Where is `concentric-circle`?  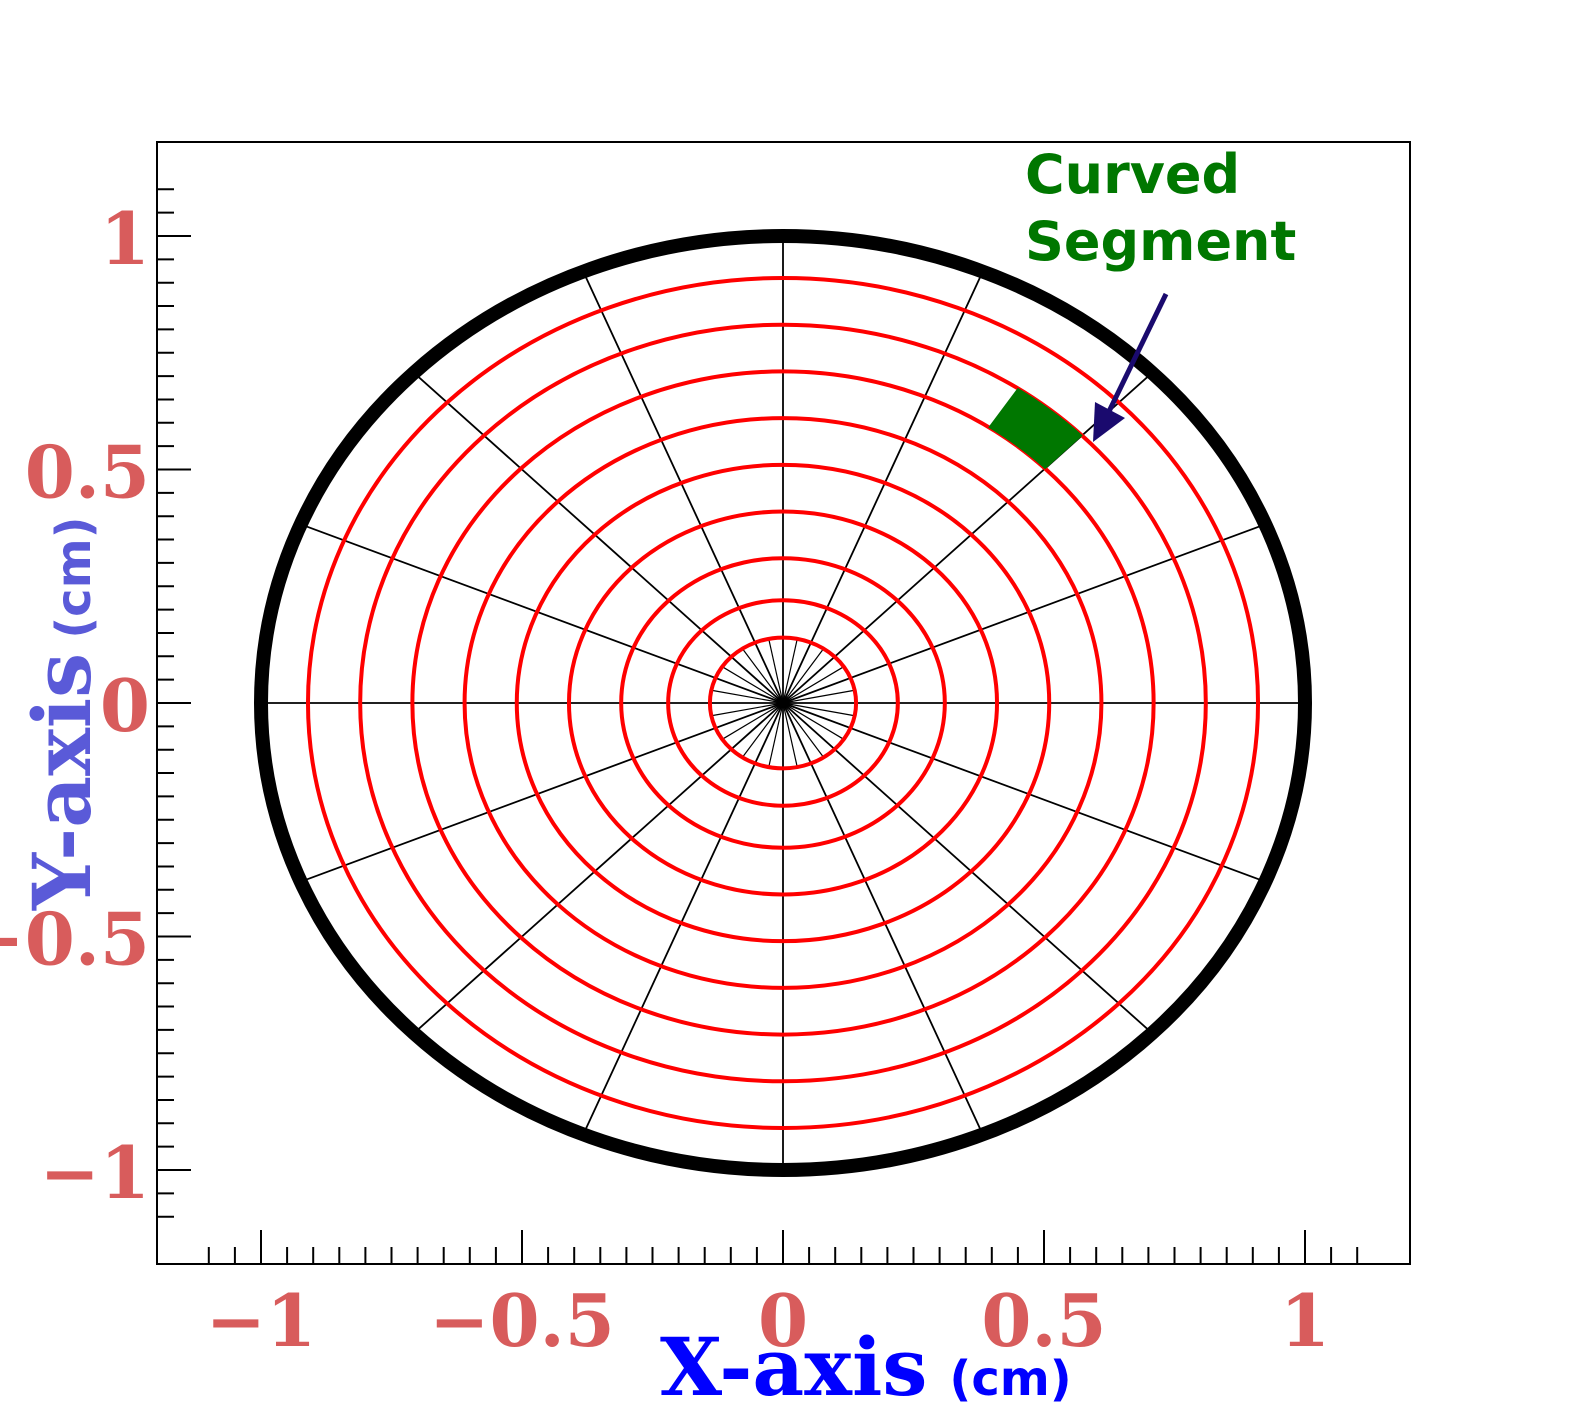 concentric-circle is located at coordinates (783, 703).